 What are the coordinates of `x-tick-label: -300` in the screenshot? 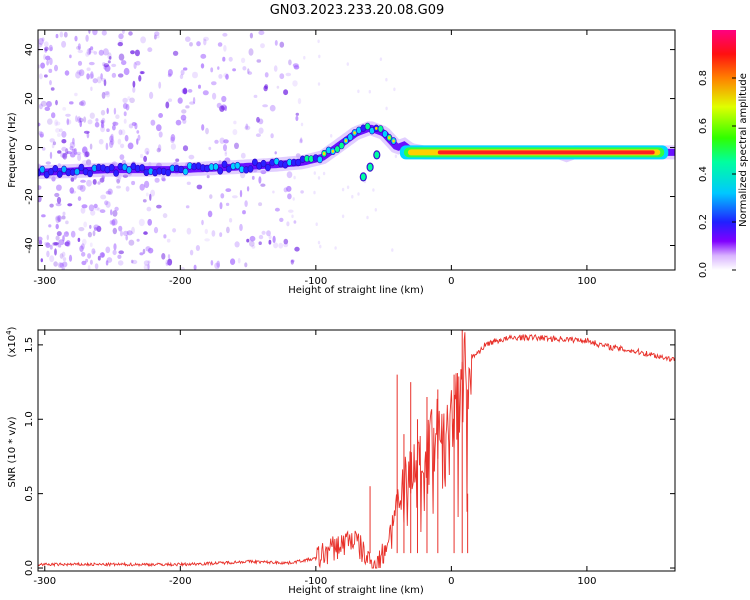 It's located at (44, 281).